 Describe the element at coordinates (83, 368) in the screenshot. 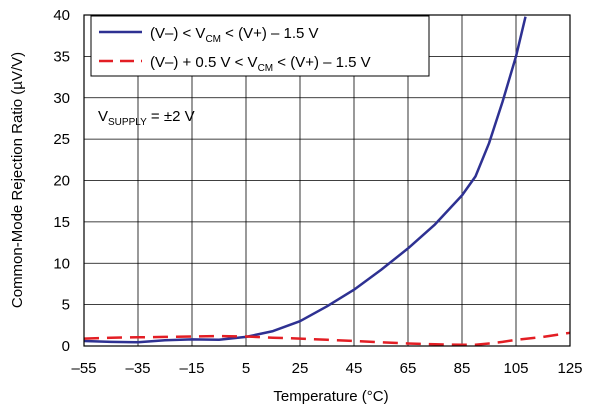

I see `x-tick-label: –55` at that location.